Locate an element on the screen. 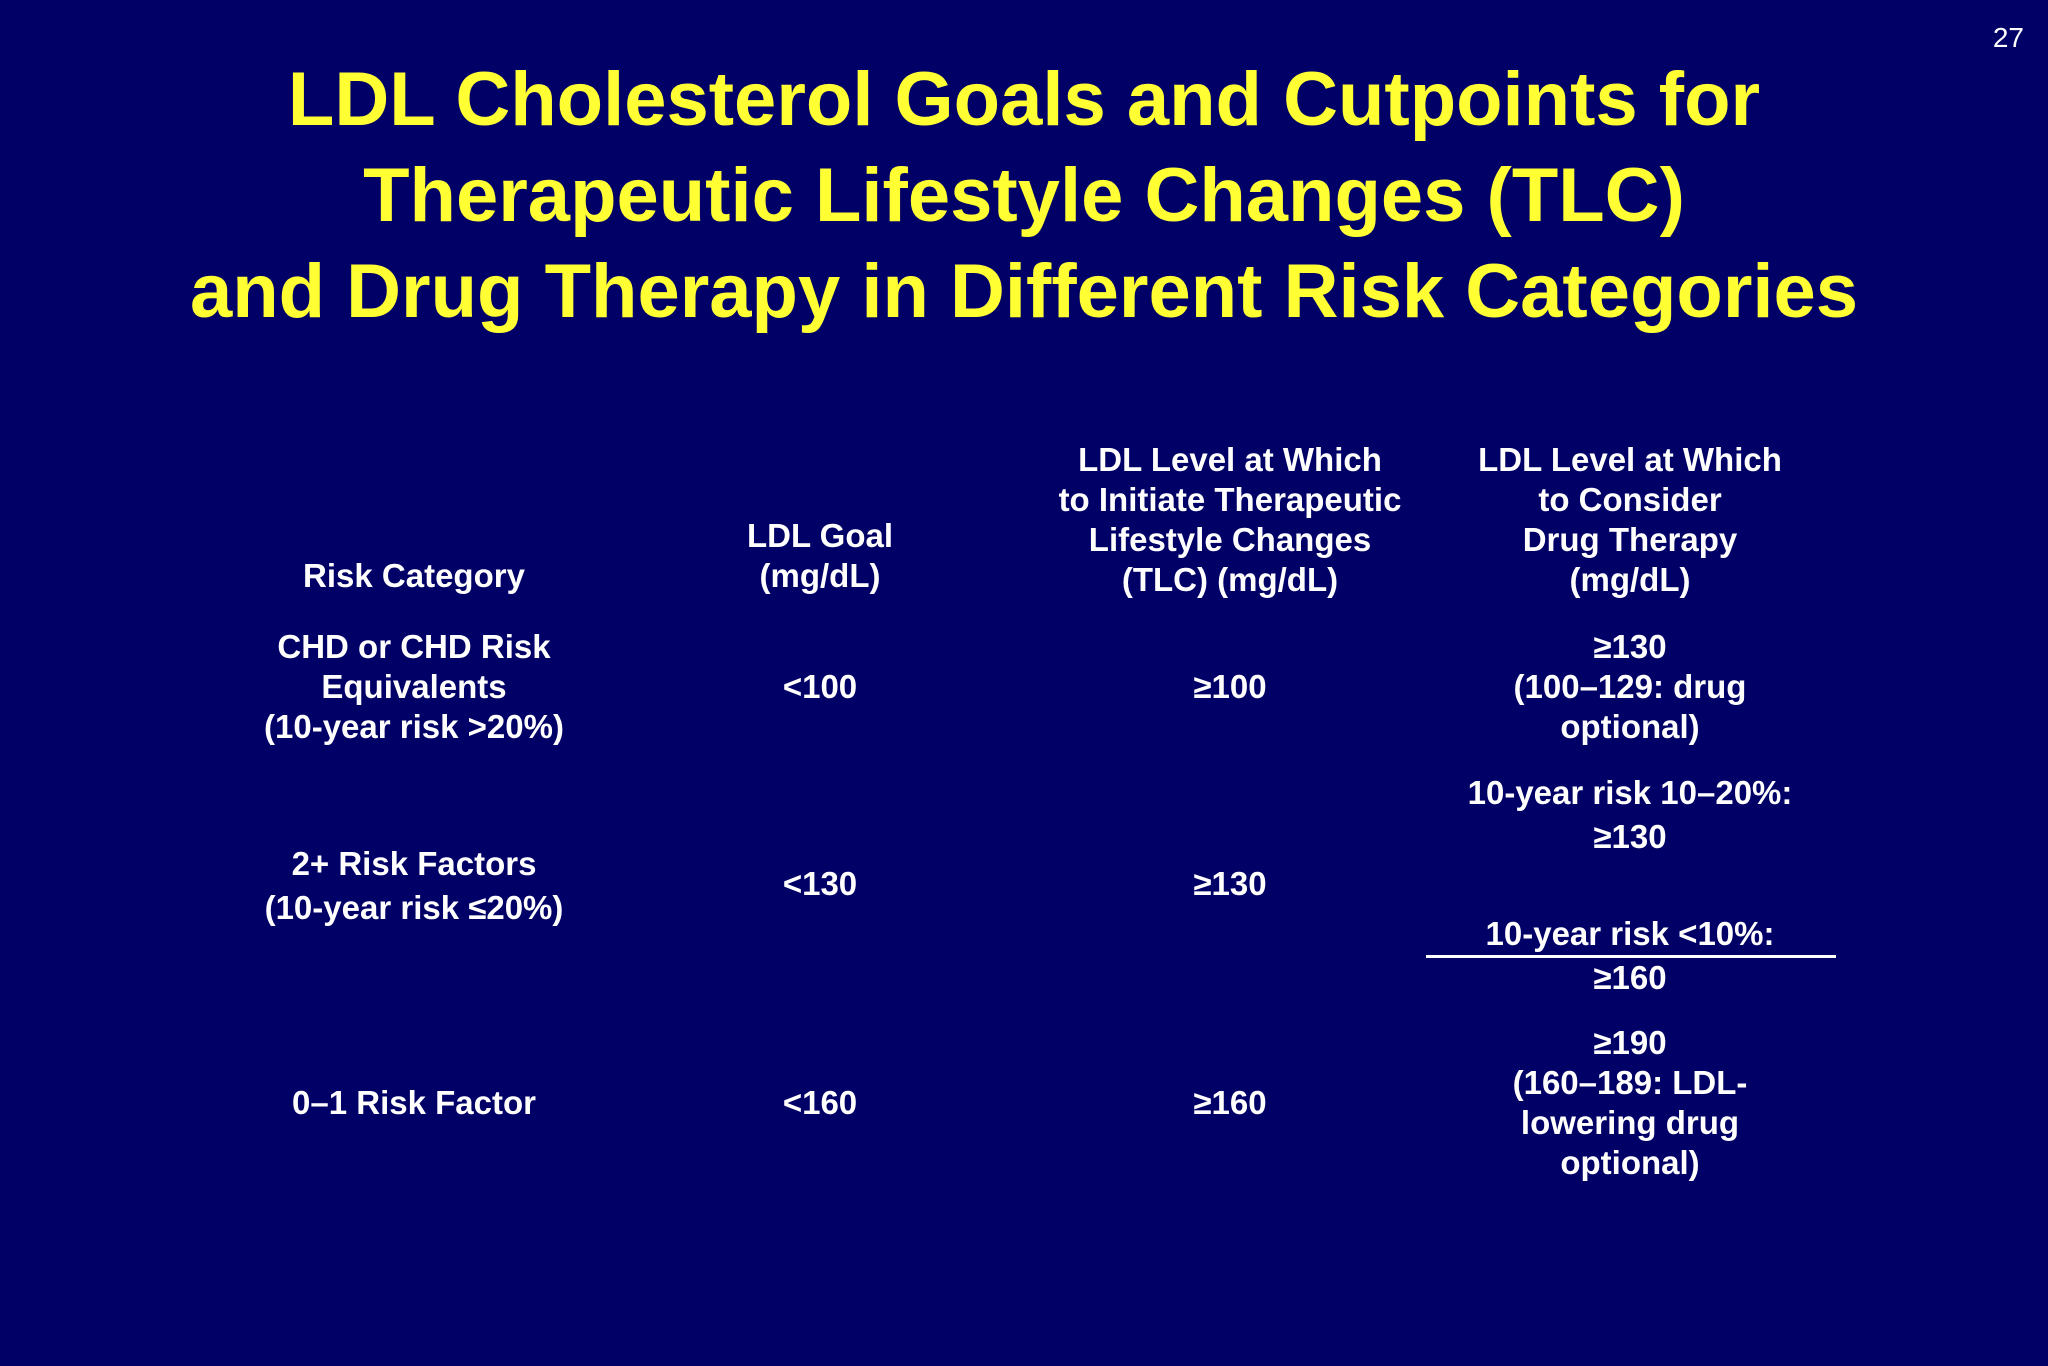  row-chd-drug: ≥130 (100–129: drug optional) is located at coordinates (1630, 687).